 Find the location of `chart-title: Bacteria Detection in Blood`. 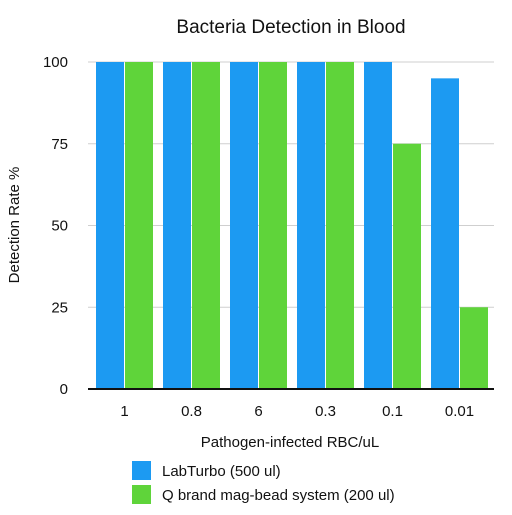

chart-title: Bacteria Detection in Blood is located at coordinates (290, 27).